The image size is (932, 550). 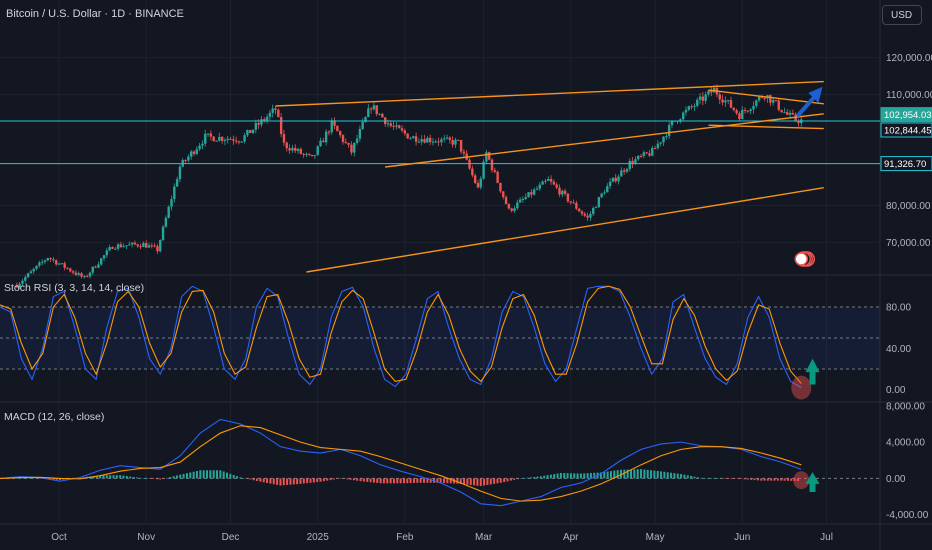 I want to click on chart-title: Bitcoin / U.S. Dollar · 1D · BINANCE, so click(x=95, y=14).